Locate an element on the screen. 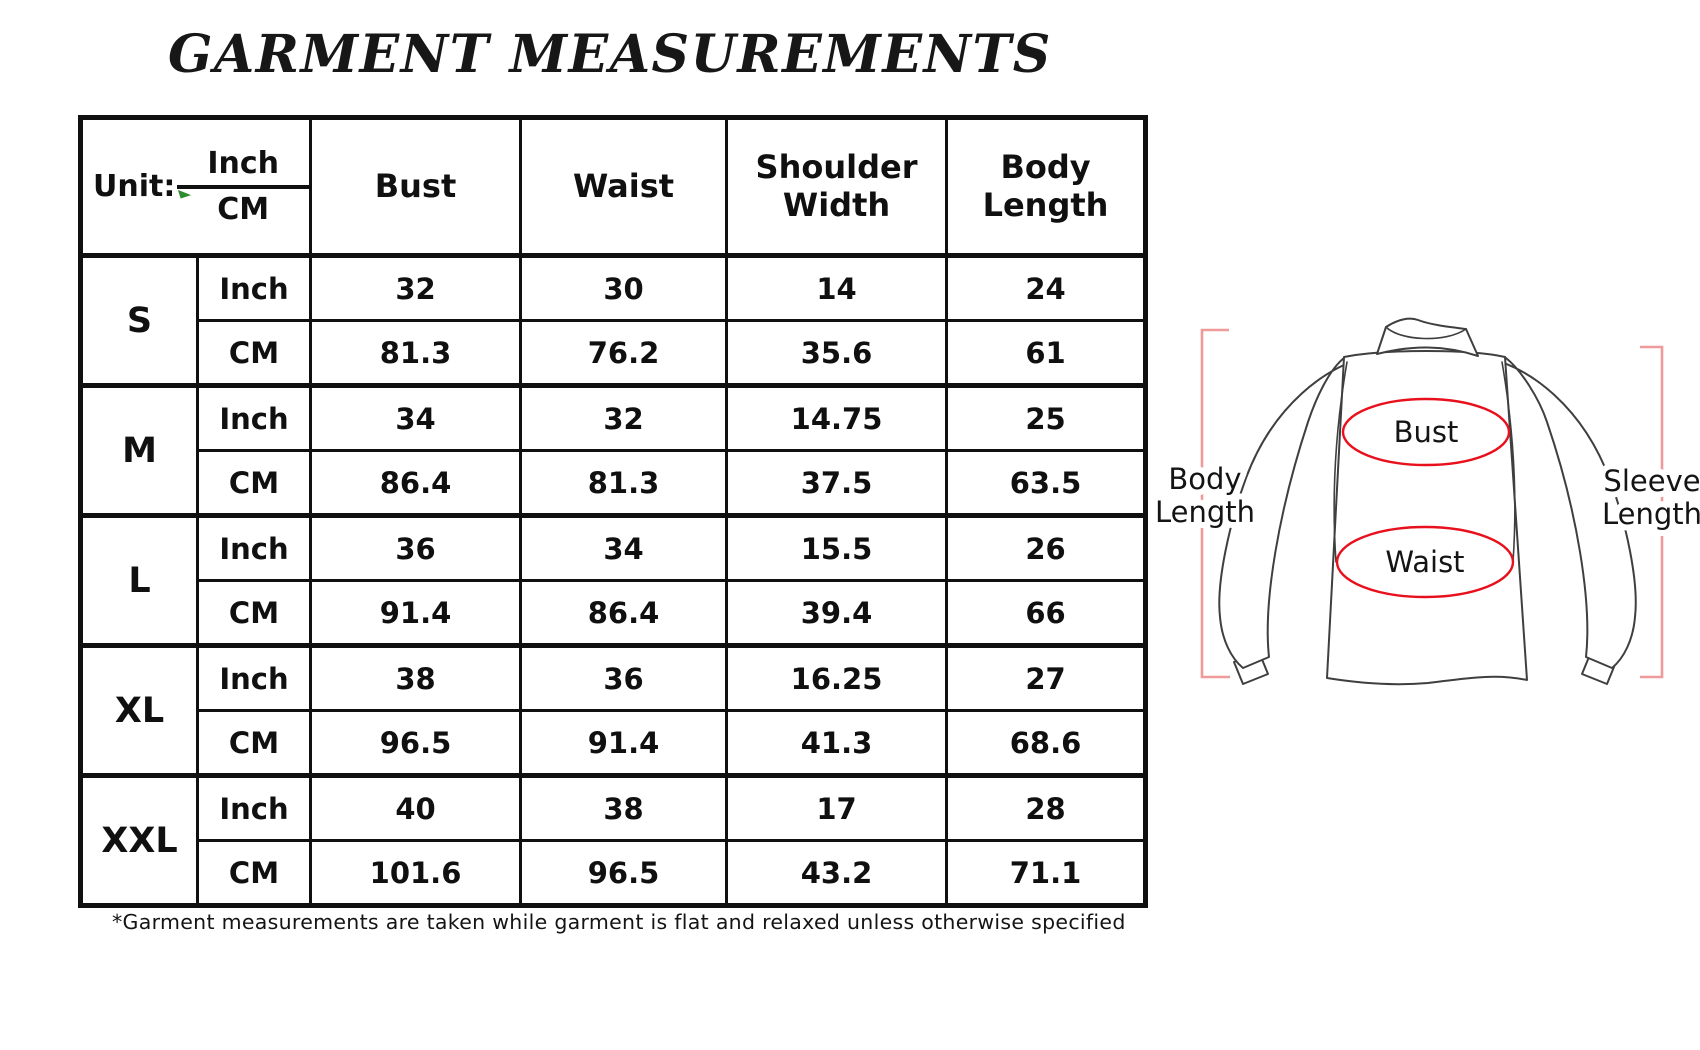 The image size is (1700, 1050). table-row: CM 96.5 91.4 41.3 68.6 is located at coordinates (614, 743).